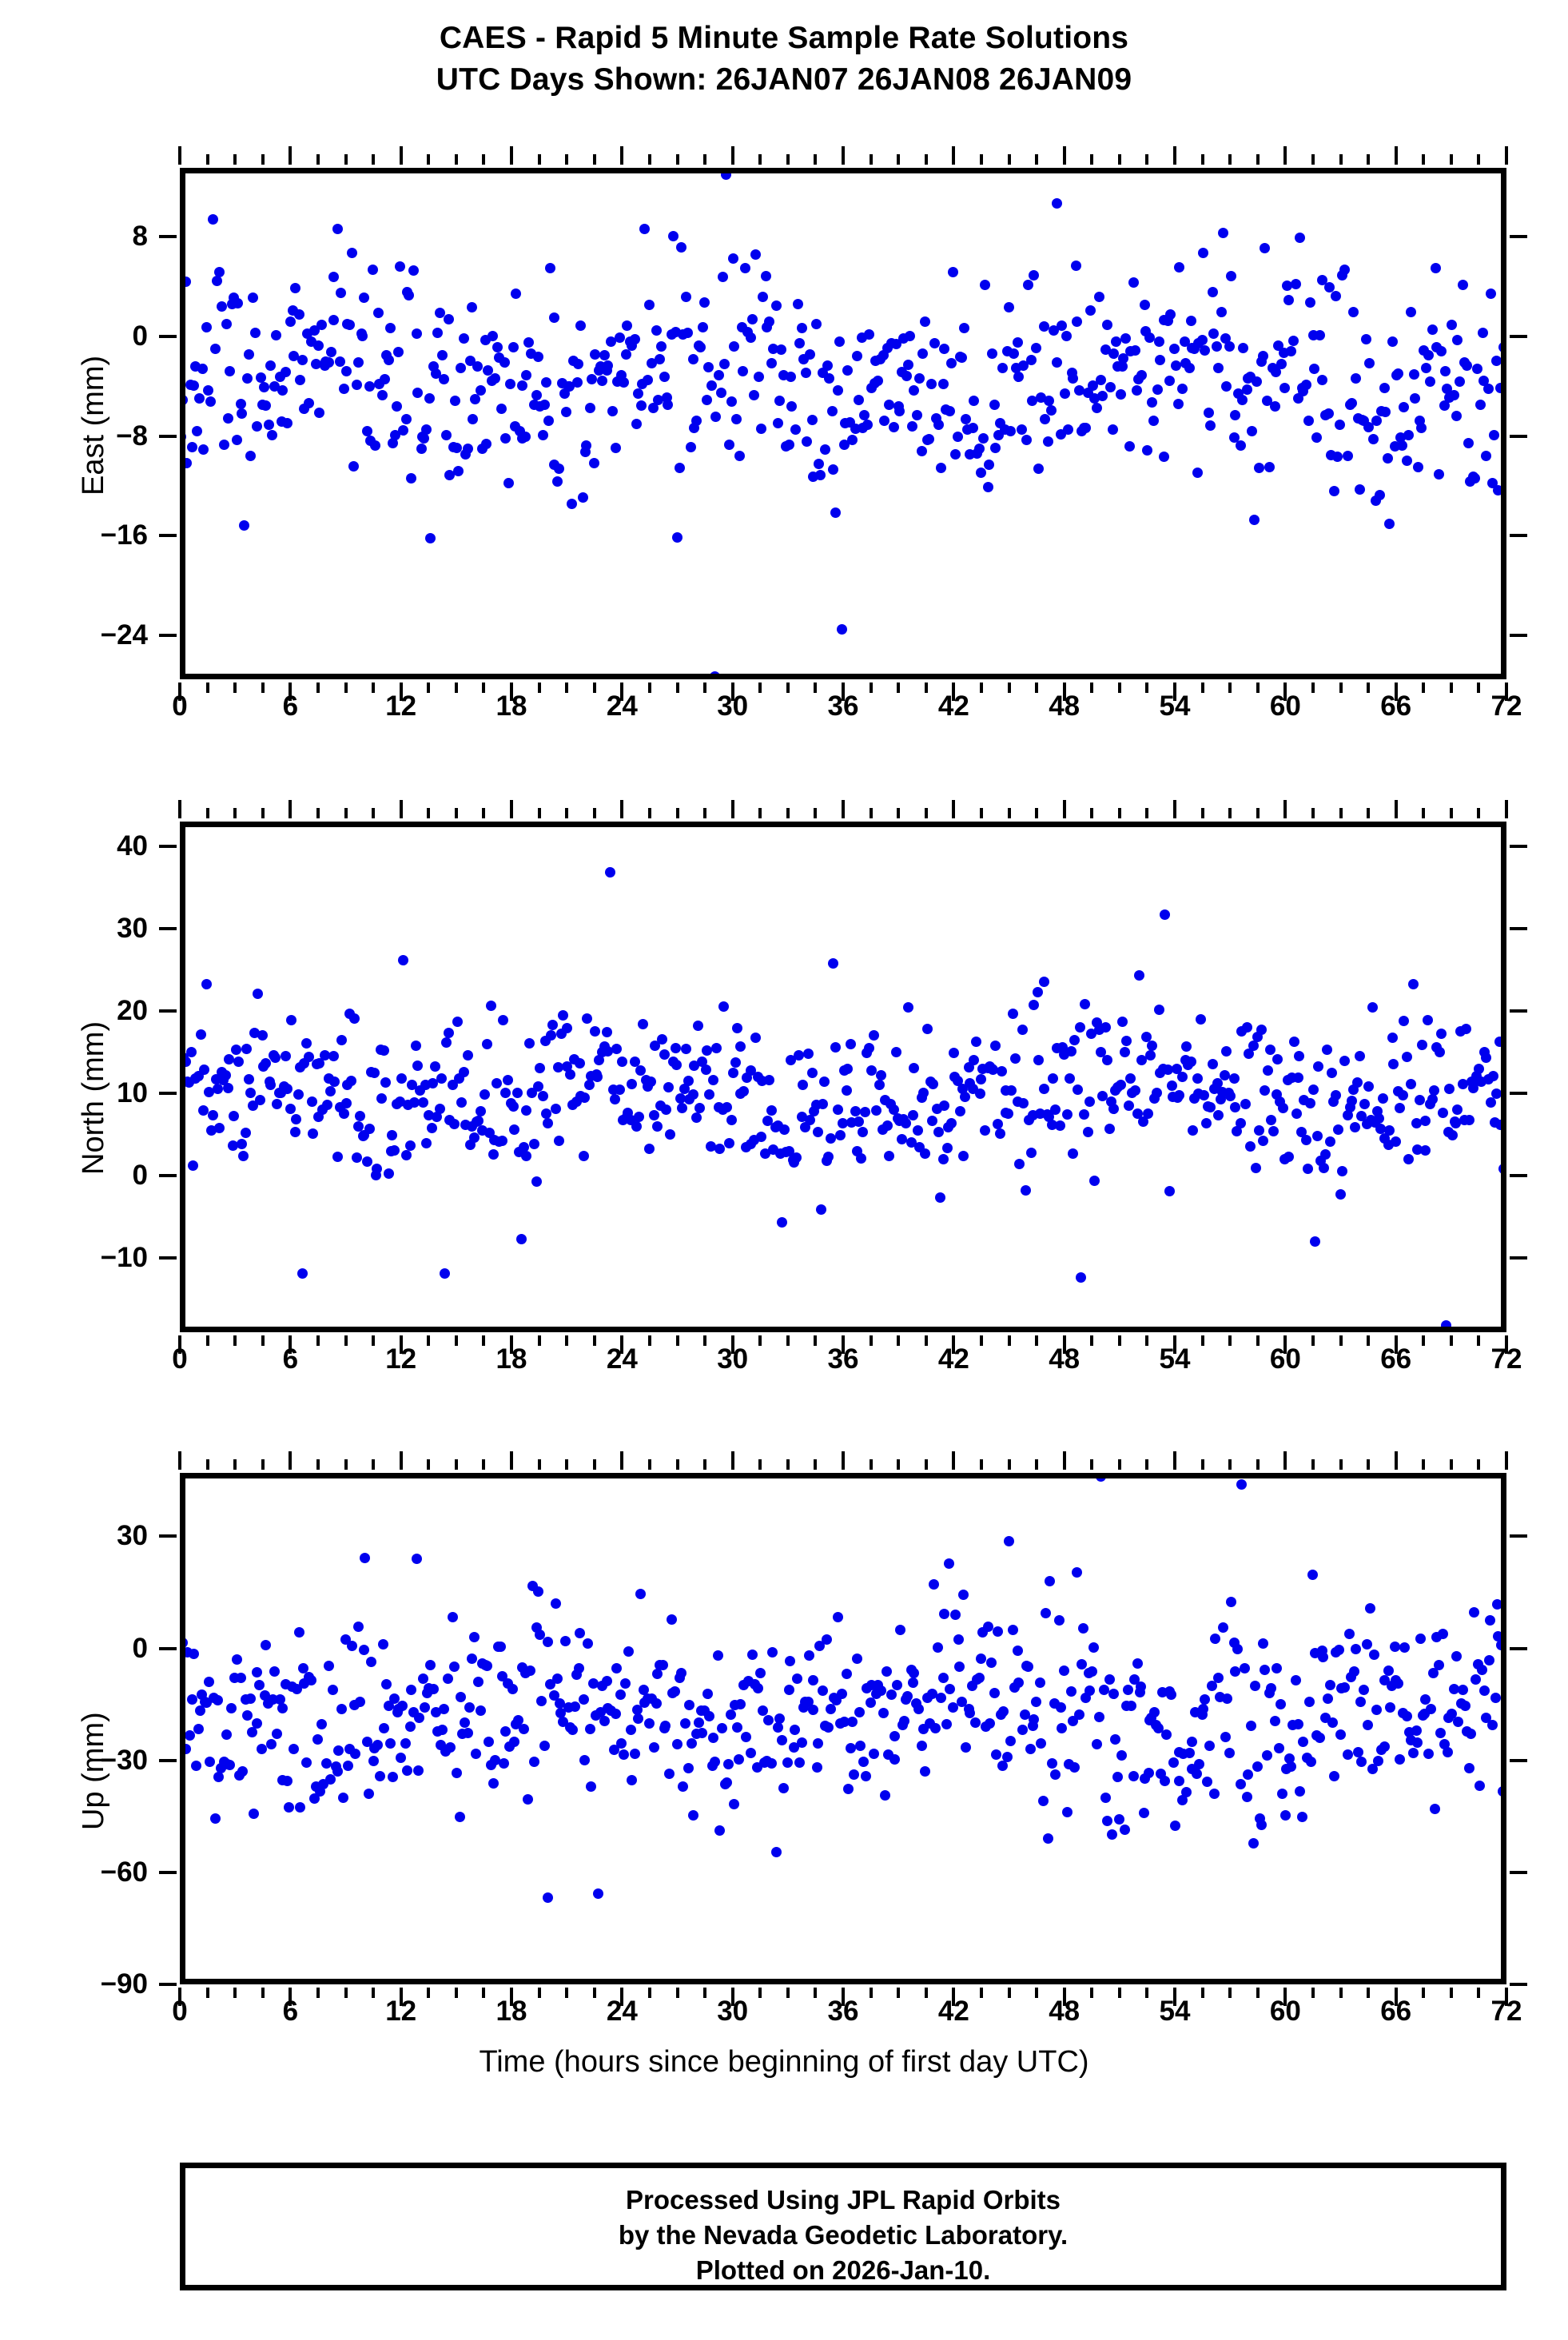  What do you see at coordinates (401, 2012) in the screenshot?
I see `x-tick-label: 12` at bounding box center [401, 2012].